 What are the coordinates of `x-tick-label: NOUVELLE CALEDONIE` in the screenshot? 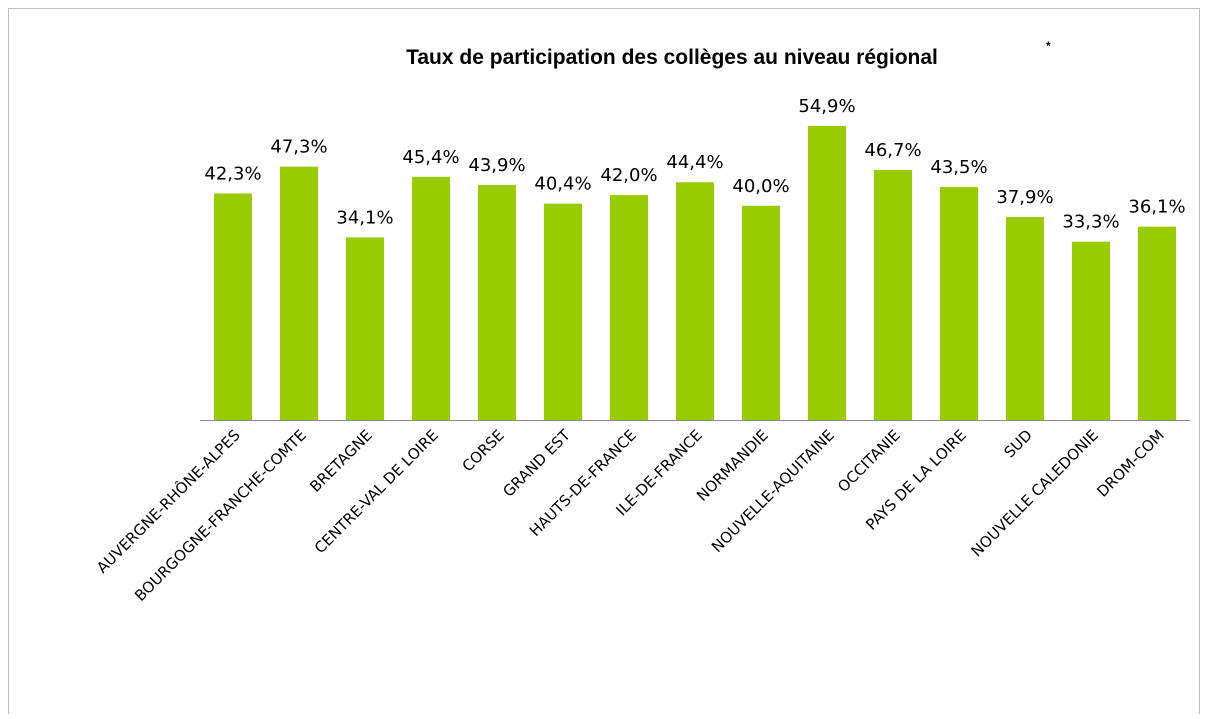 It's located at (1035, 493).